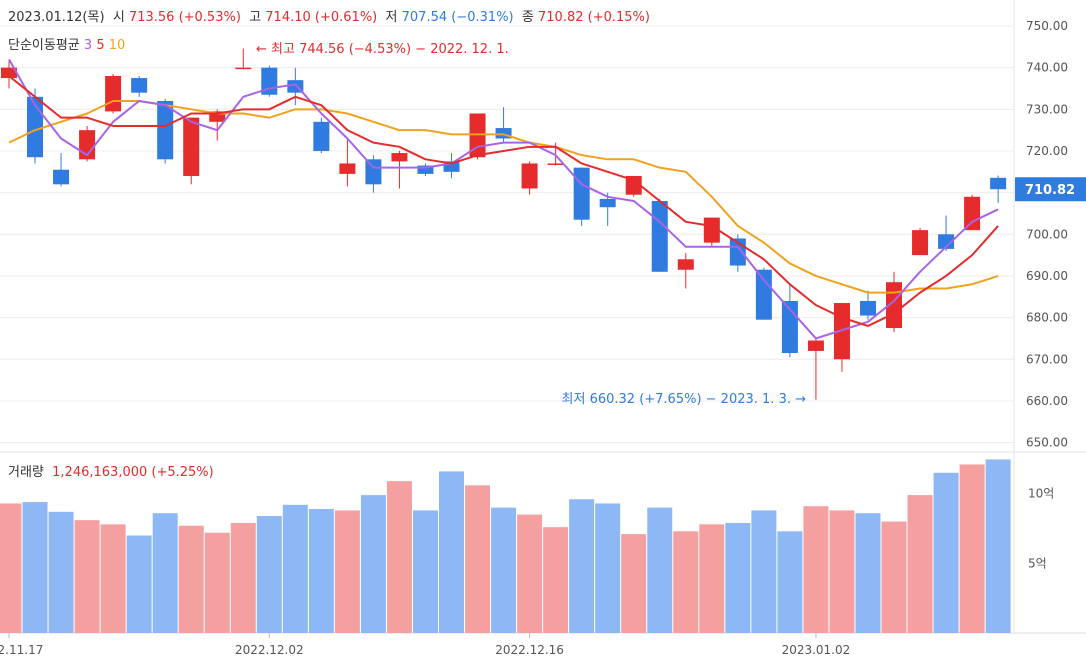  What do you see at coordinates (1047, 401) in the screenshot?
I see `price-tick-label: 660.00` at bounding box center [1047, 401].